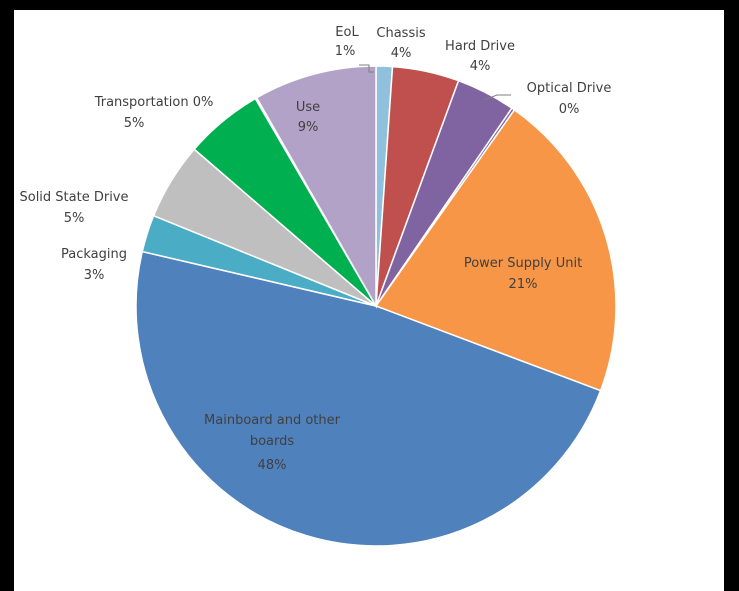 This screenshot has width=739, height=591. What do you see at coordinates (94, 254) in the screenshot?
I see `label-packaging-name: Packaging` at bounding box center [94, 254].